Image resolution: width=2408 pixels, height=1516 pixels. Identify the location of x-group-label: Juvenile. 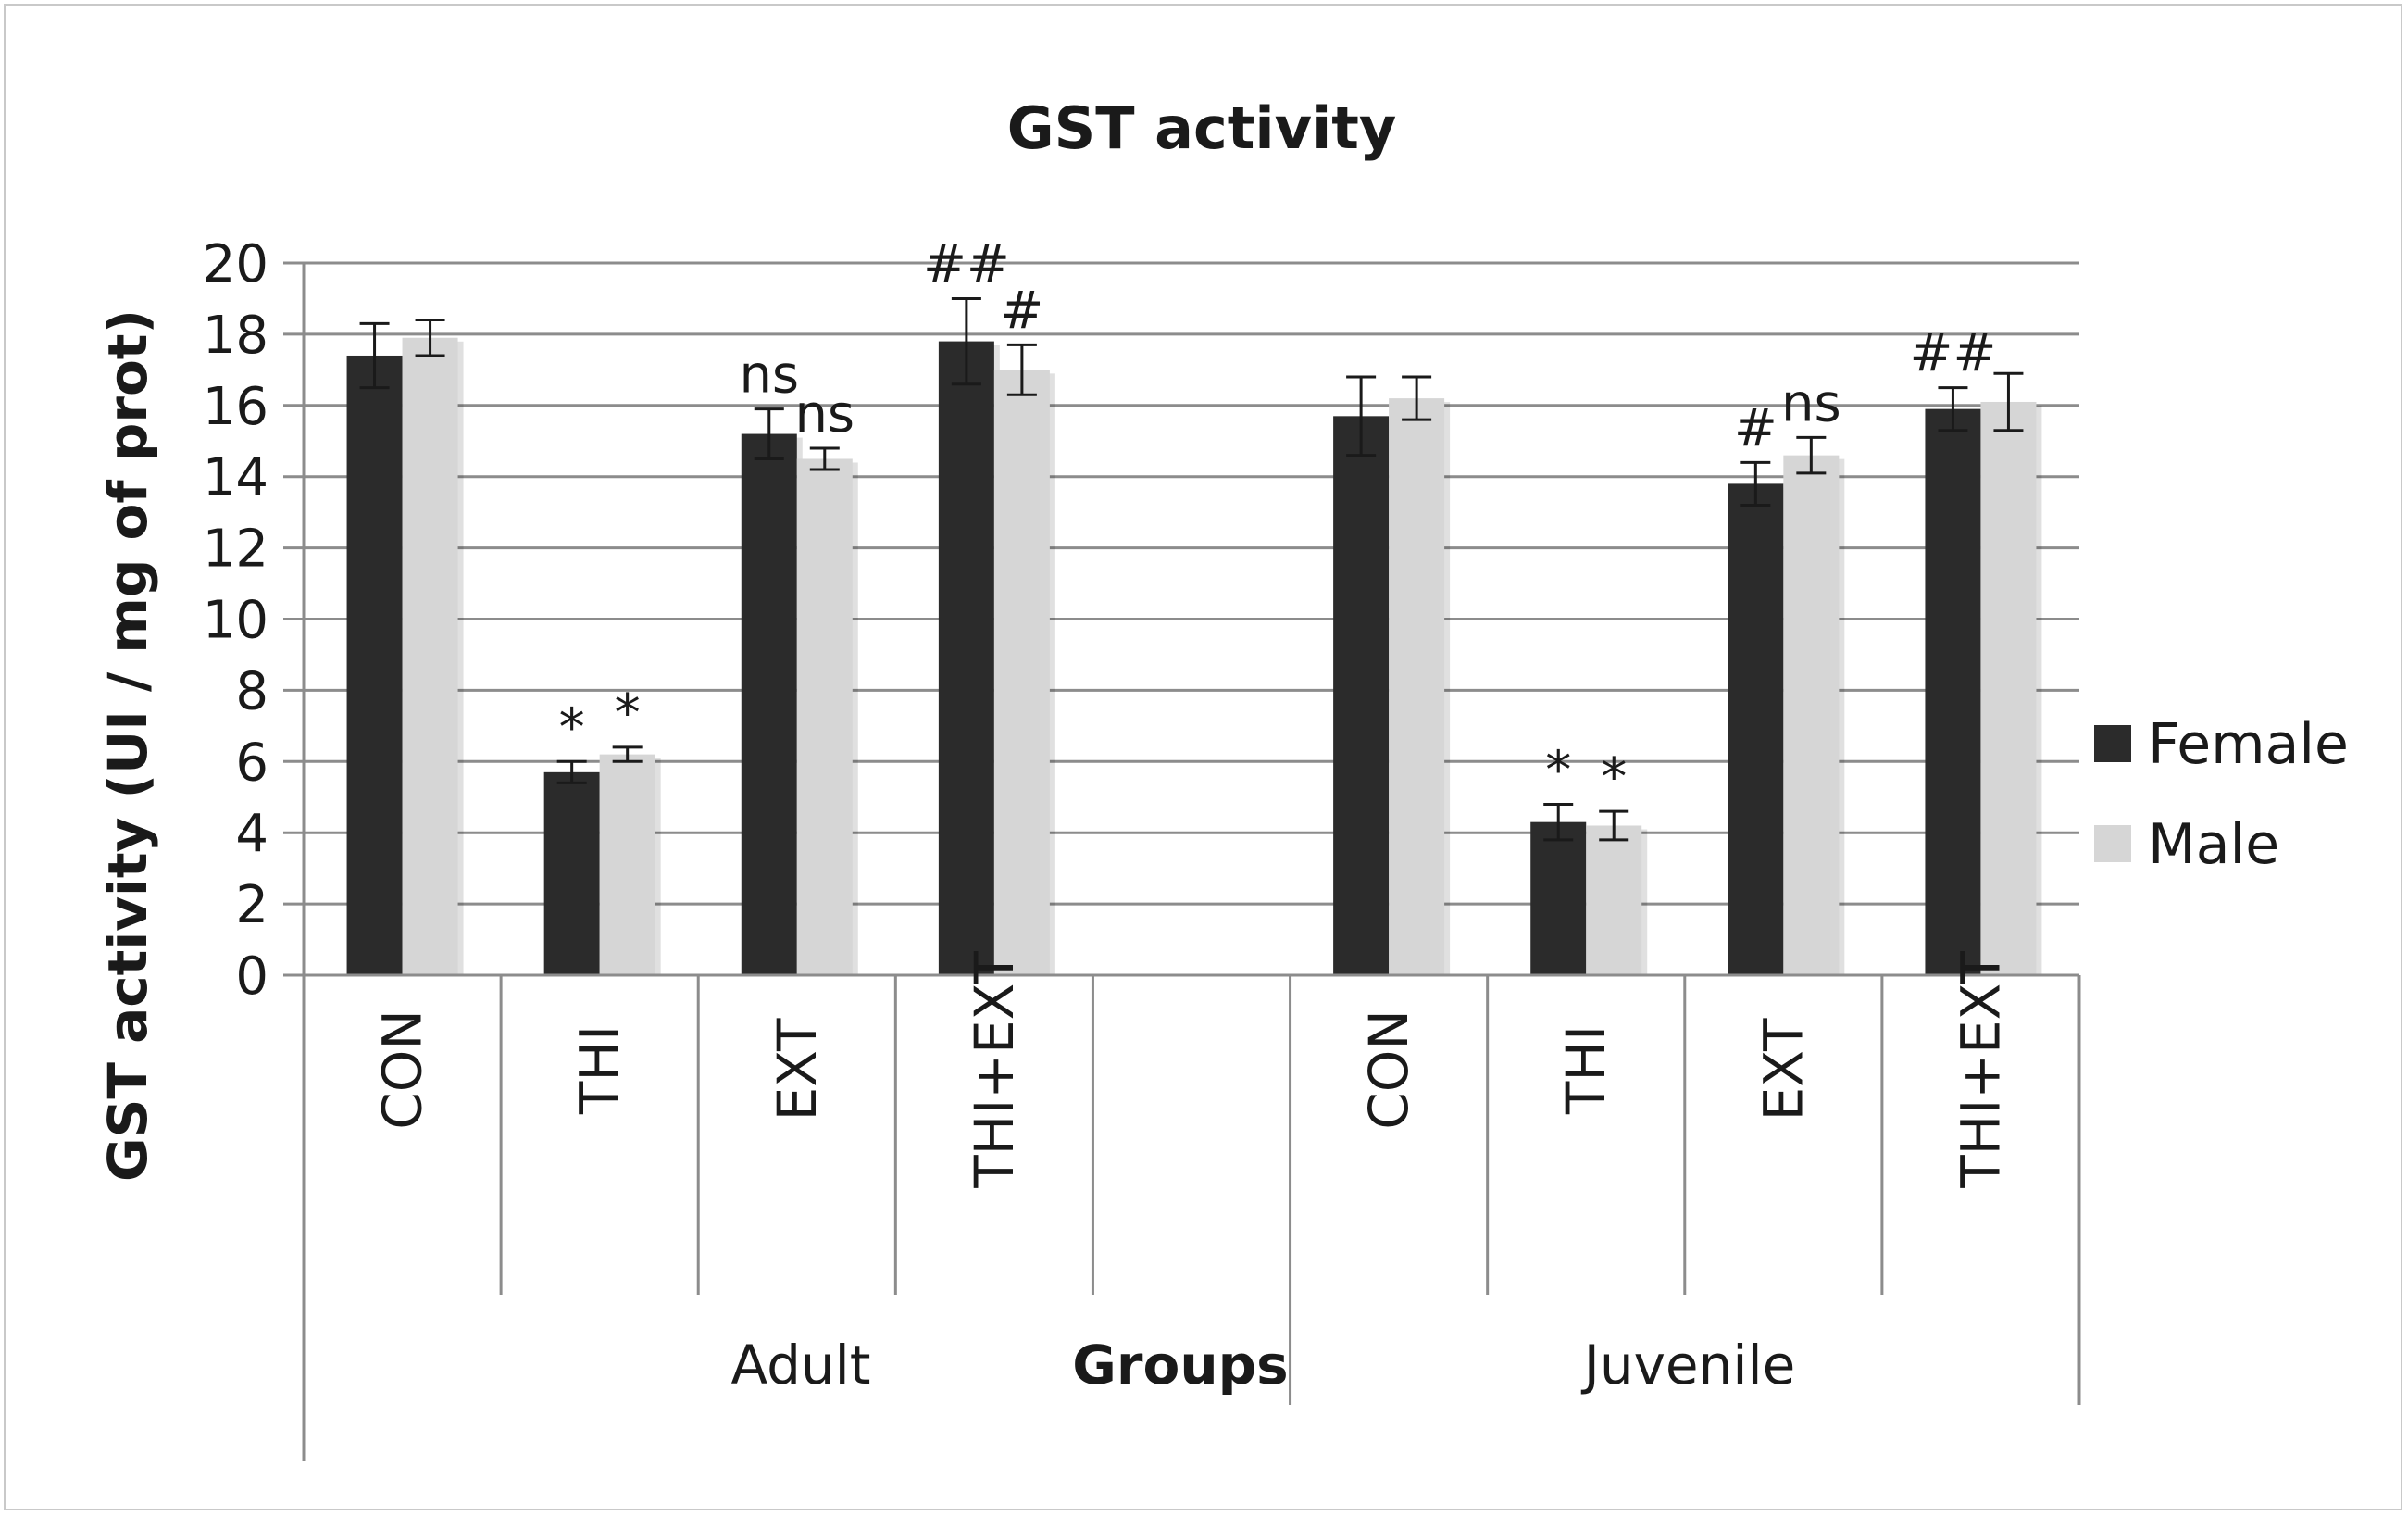
(1688, 1366).